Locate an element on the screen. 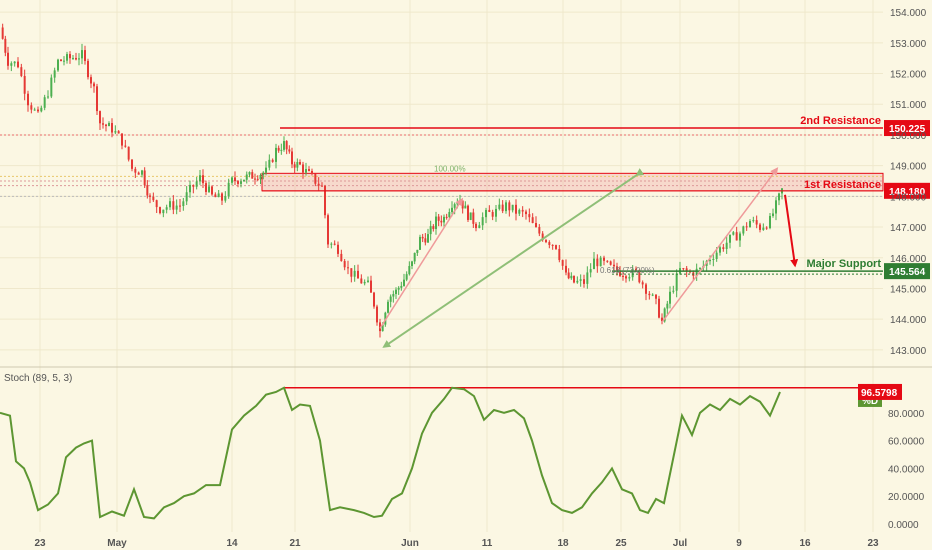  price-tick-label: 143.000 is located at coordinates (908, 351).